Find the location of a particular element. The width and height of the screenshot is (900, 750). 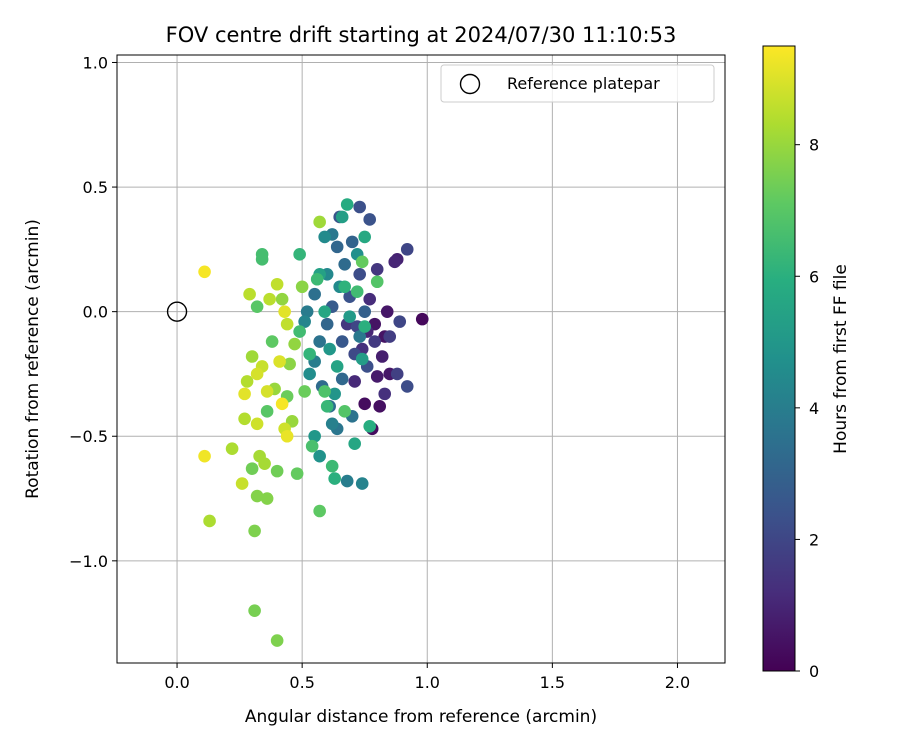

colorbar-label: Hours from first FF file is located at coordinates (841, 359).